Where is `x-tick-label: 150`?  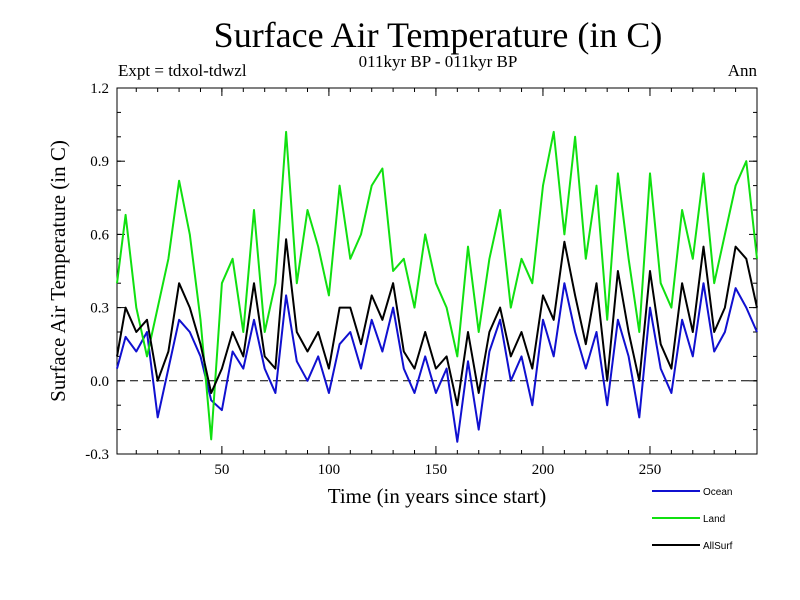
x-tick-label: 150 is located at coordinates (436, 470).